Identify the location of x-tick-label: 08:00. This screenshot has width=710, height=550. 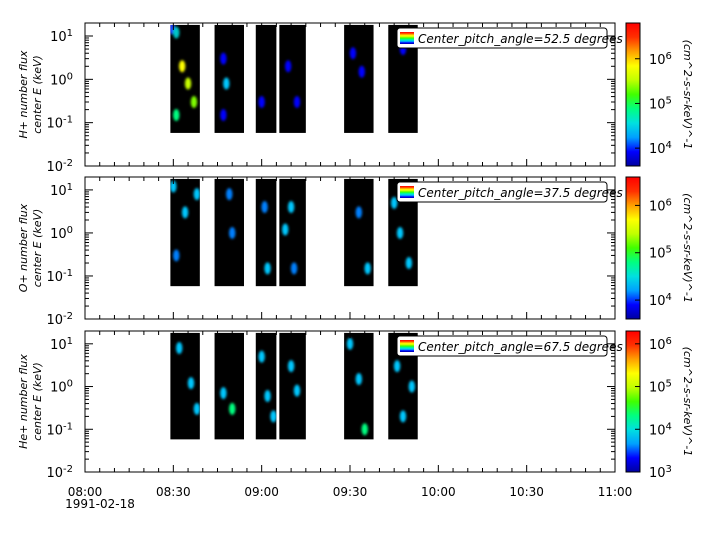
(85, 492).